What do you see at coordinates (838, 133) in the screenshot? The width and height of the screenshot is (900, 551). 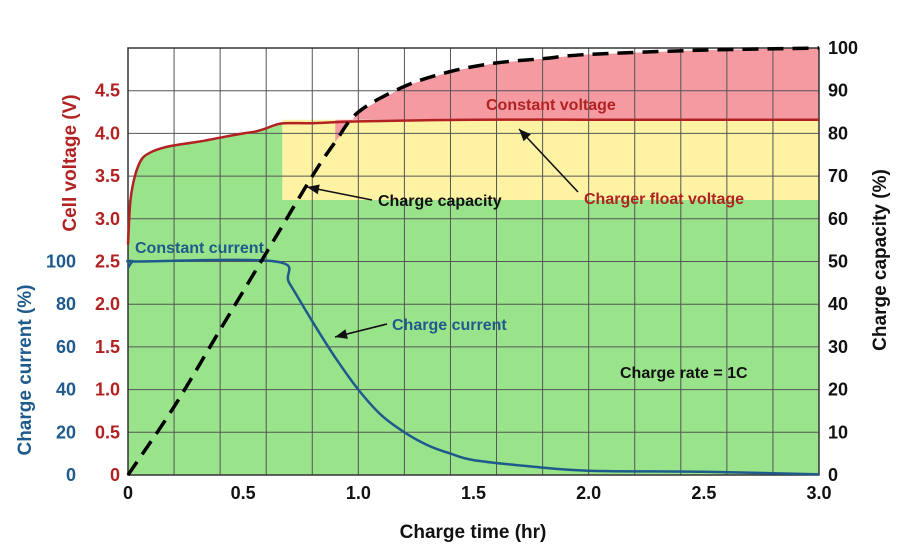 I see `capacity-tick-label: 80` at bounding box center [838, 133].